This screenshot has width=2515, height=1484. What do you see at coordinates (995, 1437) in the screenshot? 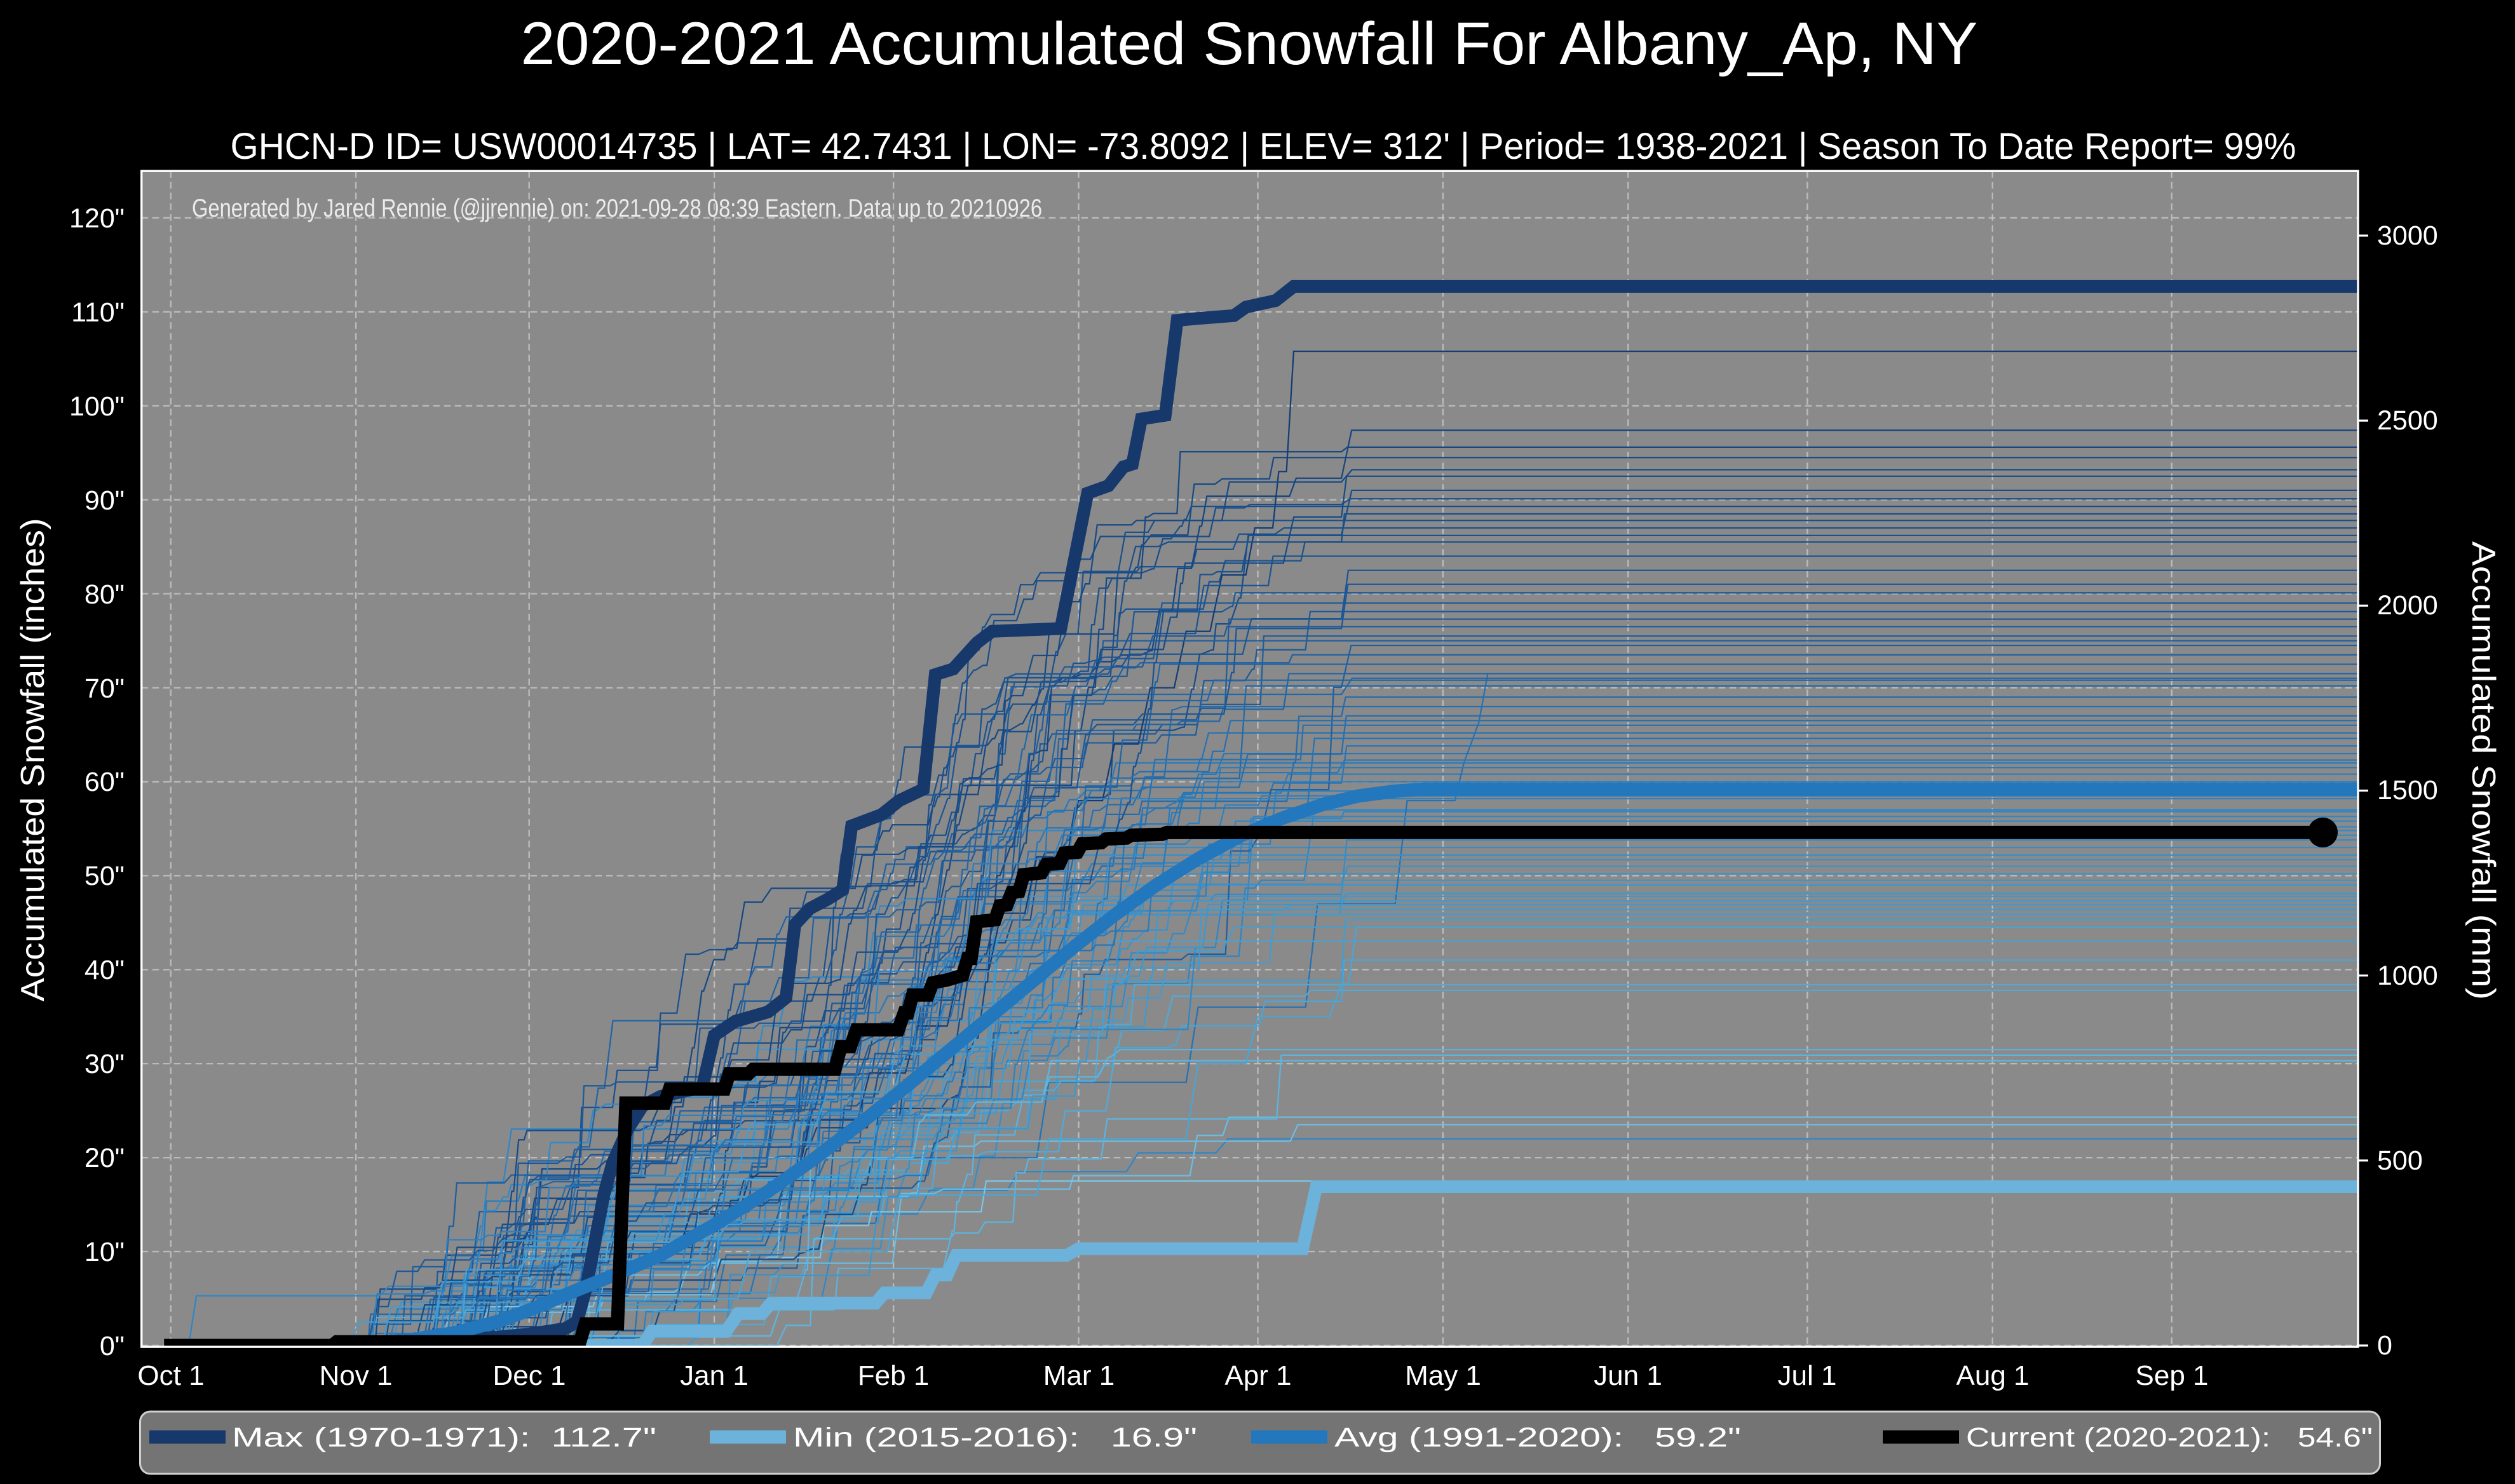
I see `svg-text: Min (2015-2016): 16.9"` at bounding box center [995, 1437].